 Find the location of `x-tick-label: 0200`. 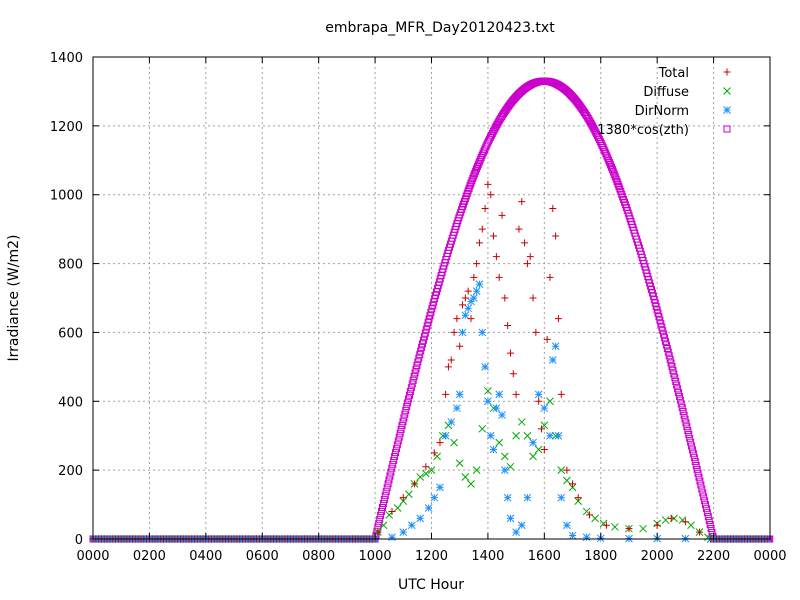

x-tick-label: 0200 is located at coordinates (149, 556).